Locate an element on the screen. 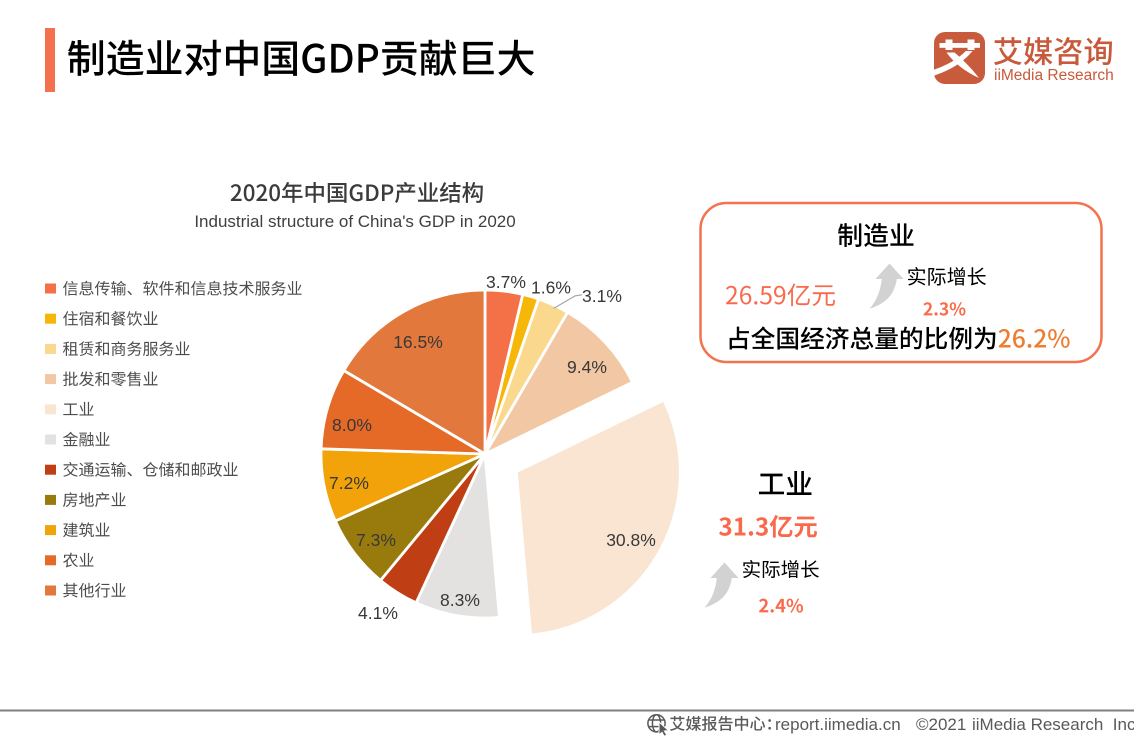  svg-text: report.iimedia.cn is located at coordinates (838, 724).